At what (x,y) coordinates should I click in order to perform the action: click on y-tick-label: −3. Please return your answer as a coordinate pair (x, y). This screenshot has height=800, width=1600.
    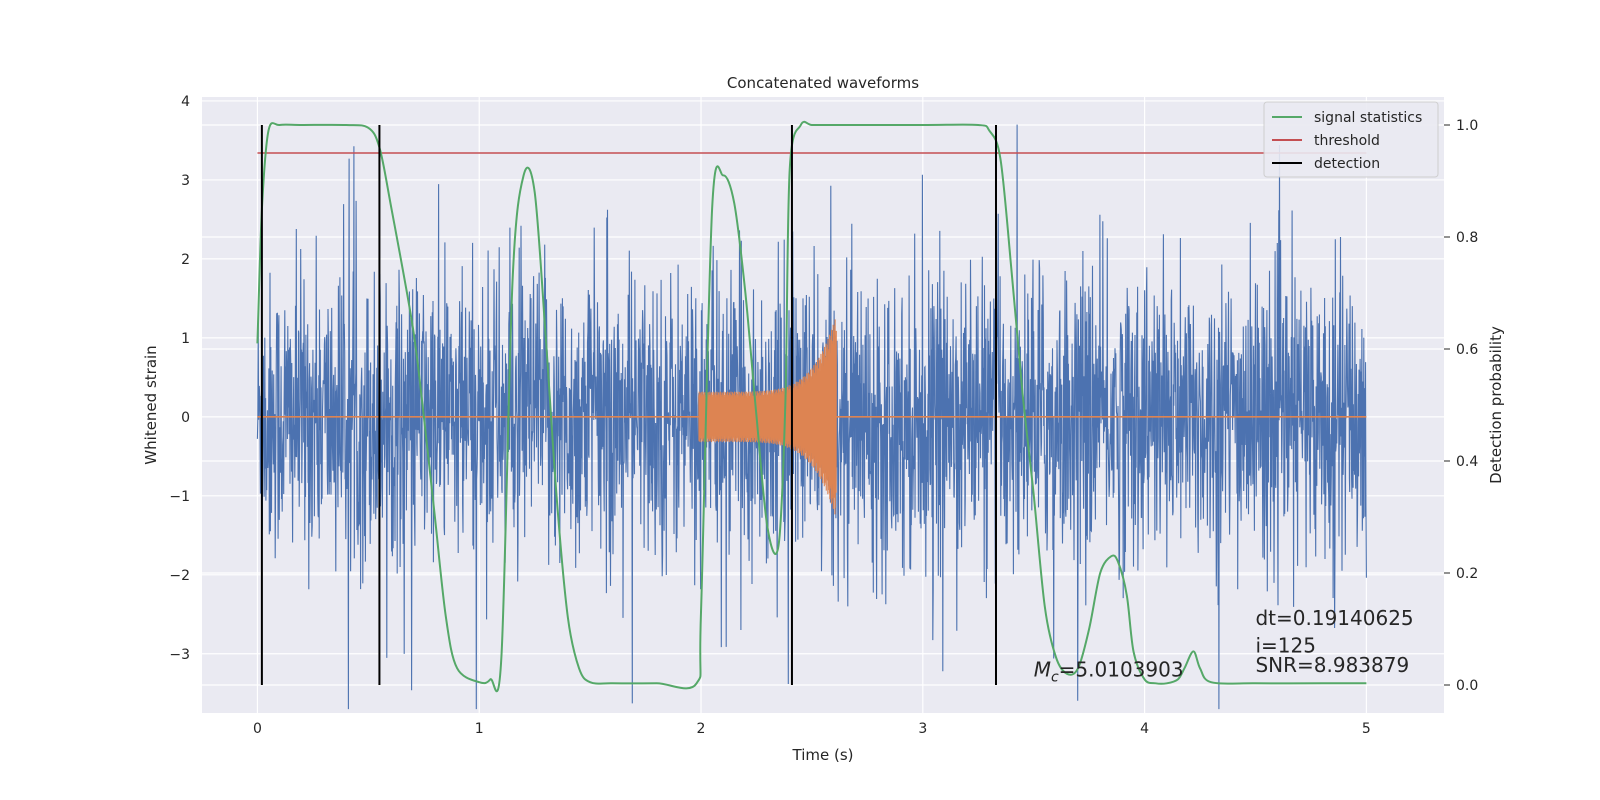
    Looking at the image, I should click on (179, 655).